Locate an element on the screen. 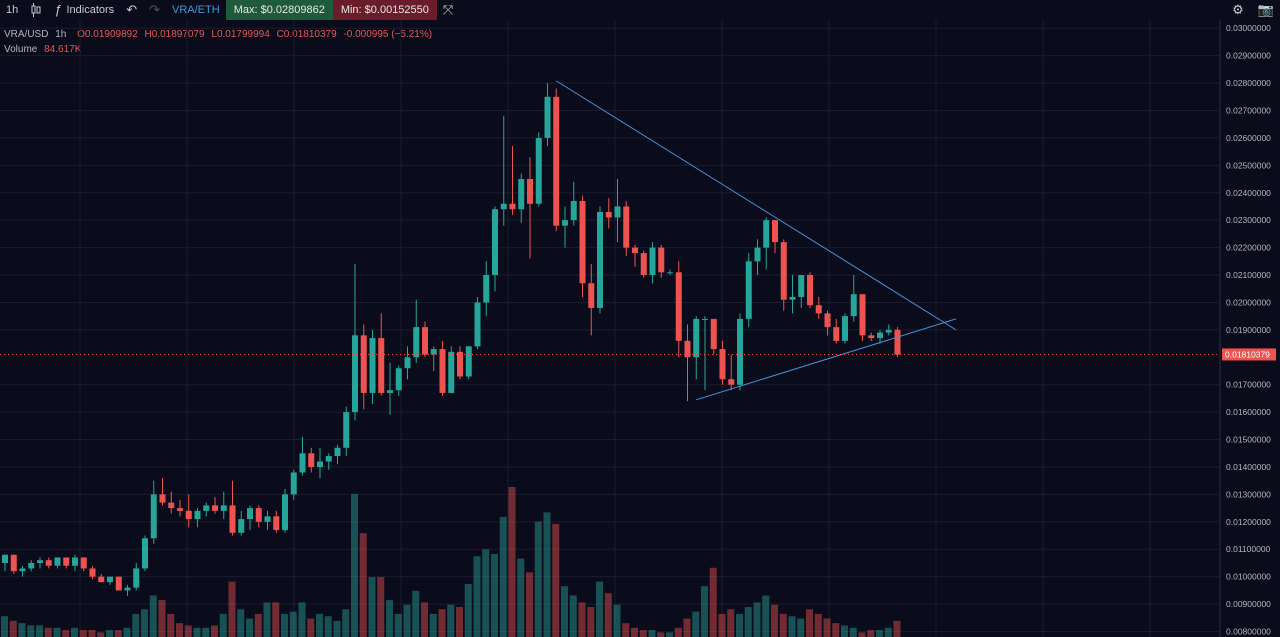  candles-icon is located at coordinates (36, 10).